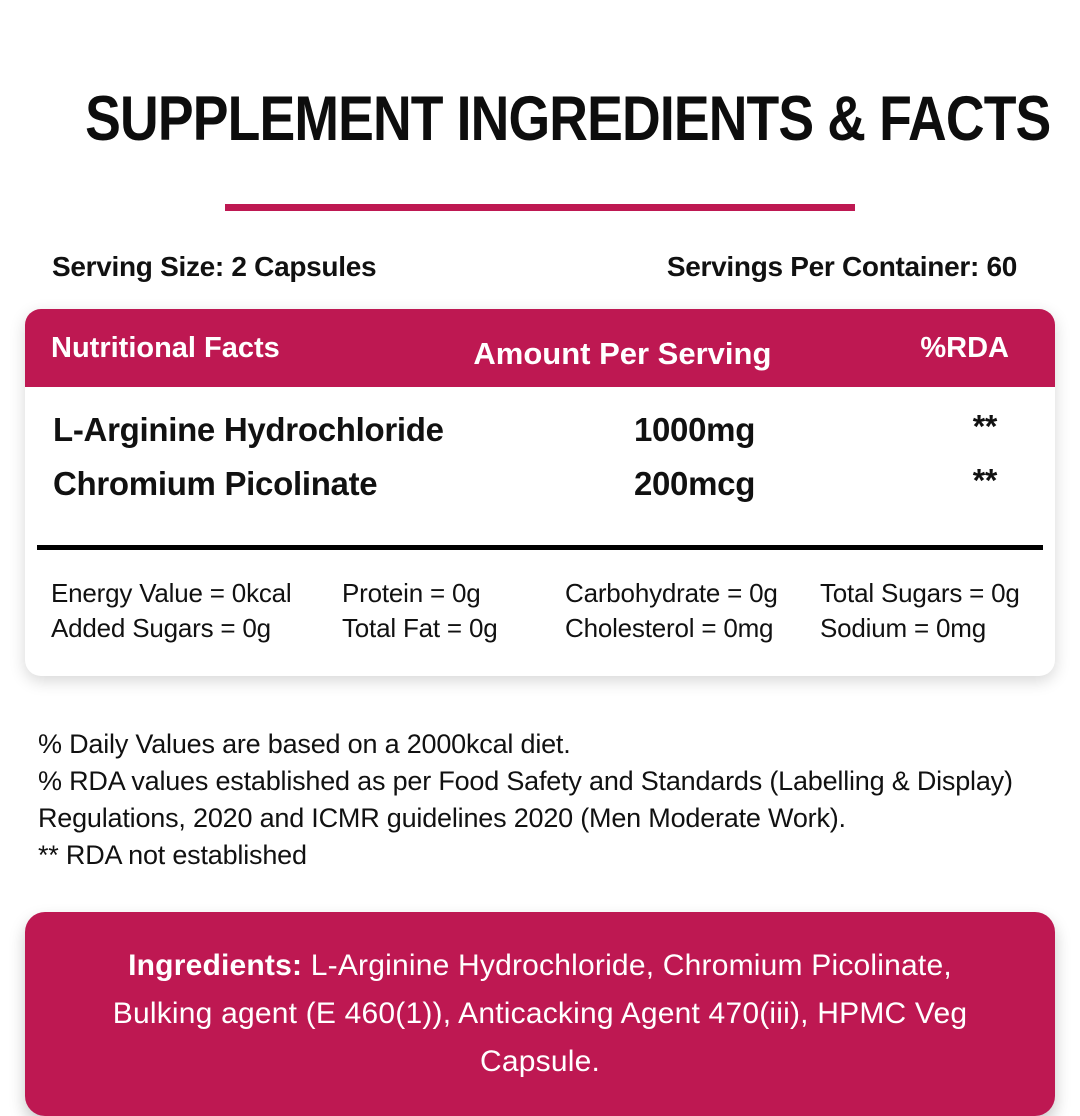 This screenshot has height=1116, width=1080. Describe the element at coordinates (215, 484) in the screenshot. I see `ingredient-name: Chromium Picolinate` at that location.